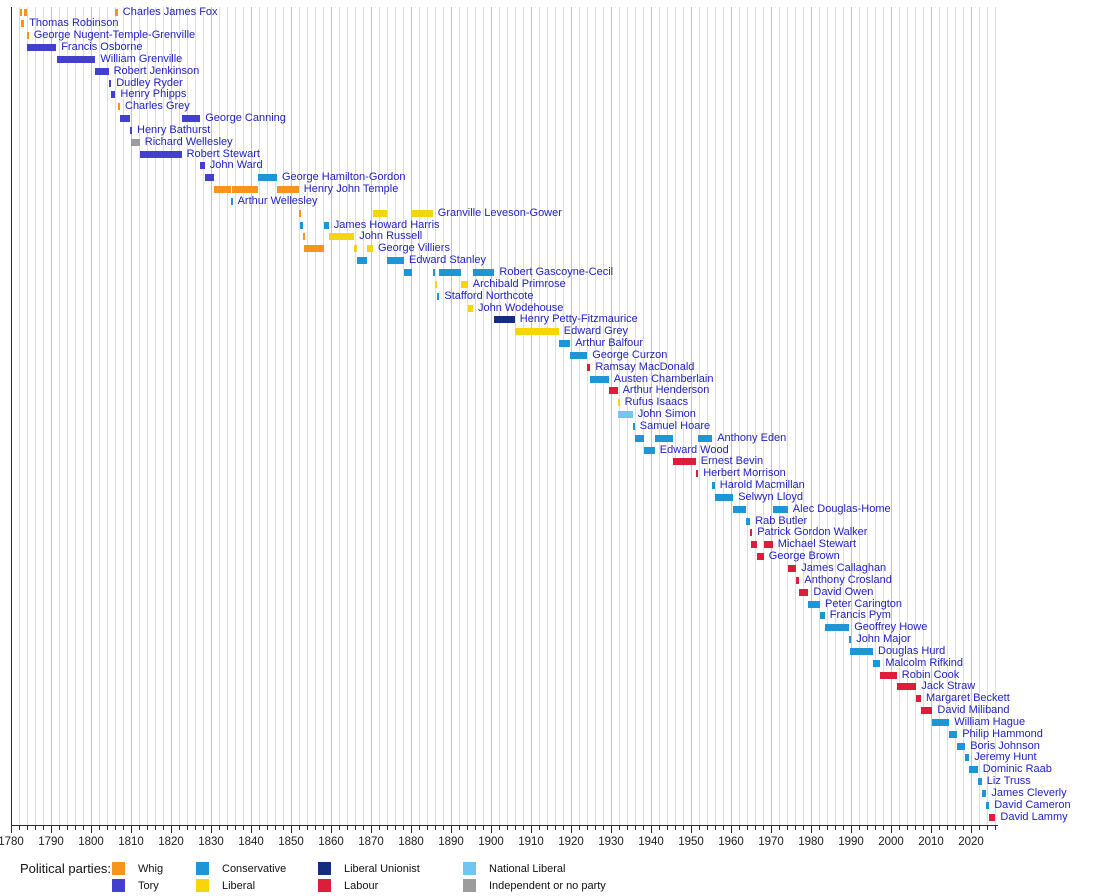 The height and width of the screenshot is (896, 1100). Describe the element at coordinates (883, 639) in the screenshot. I see `person-label: John Major` at that location.